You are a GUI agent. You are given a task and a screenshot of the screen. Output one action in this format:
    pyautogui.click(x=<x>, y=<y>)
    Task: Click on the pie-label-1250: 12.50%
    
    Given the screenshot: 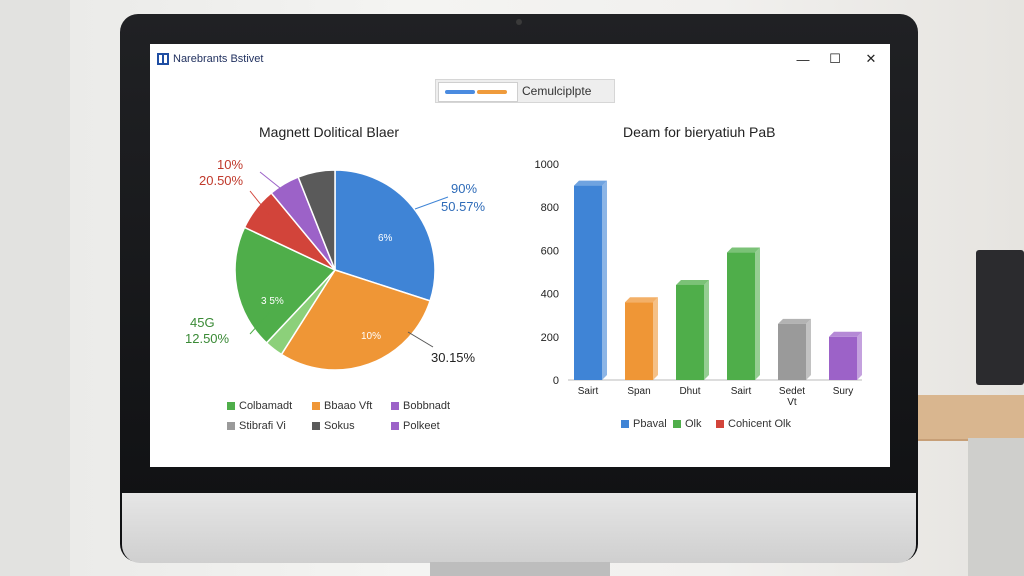 What is the action you would take?
    pyautogui.click(x=207, y=338)
    